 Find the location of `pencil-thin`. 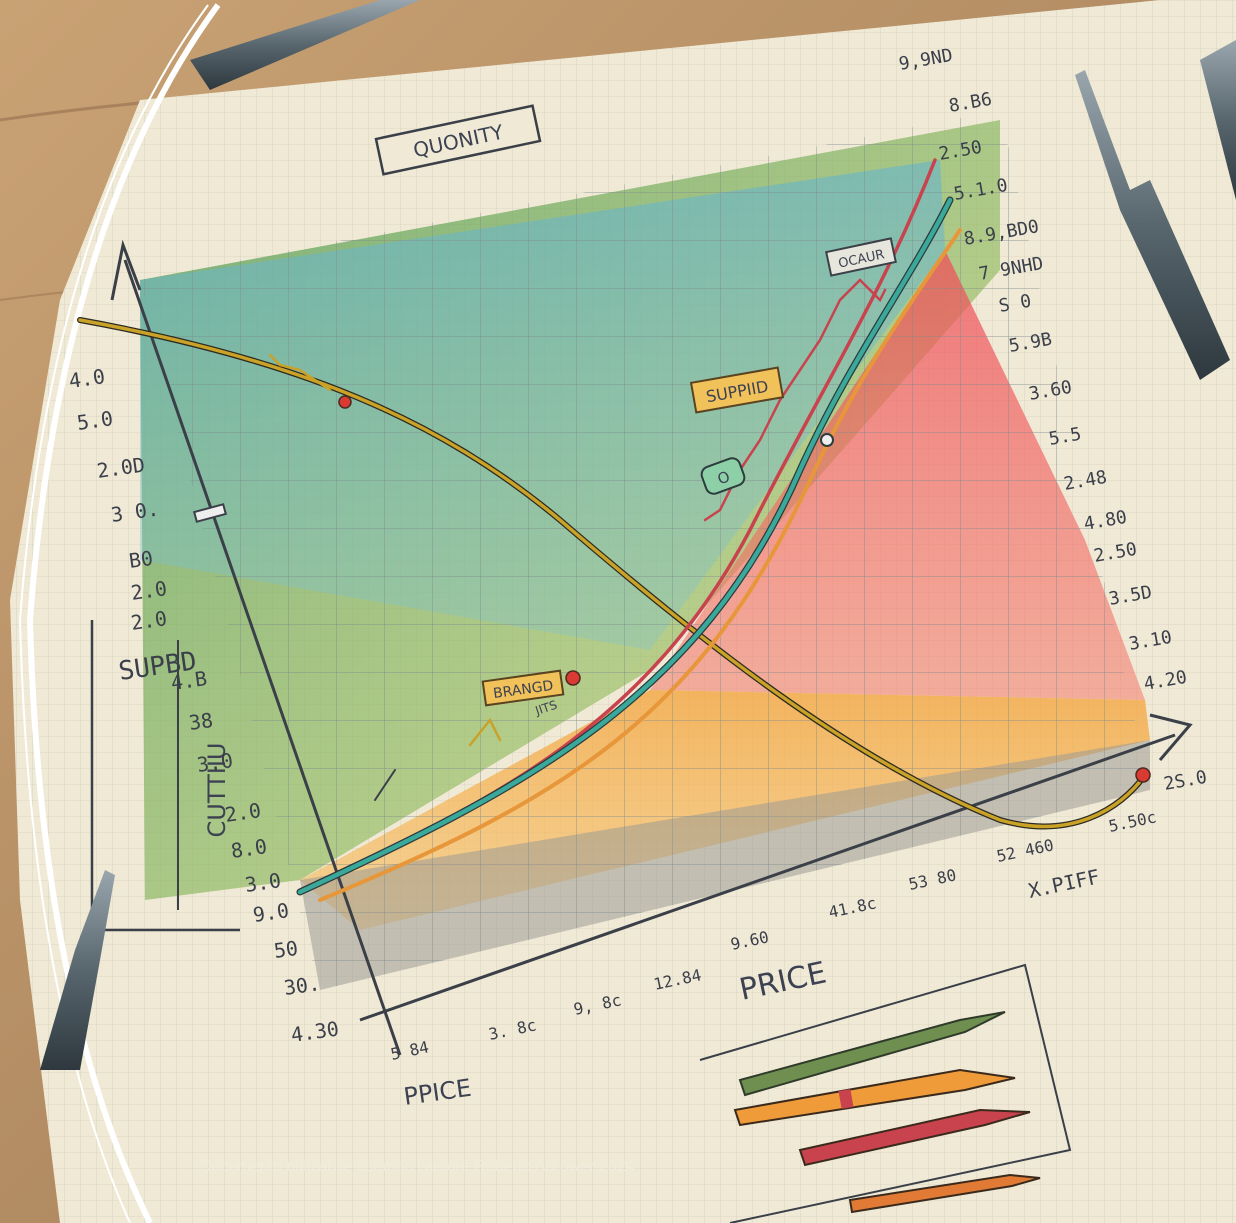

pencil-thin is located at coordinates (944, 1193).